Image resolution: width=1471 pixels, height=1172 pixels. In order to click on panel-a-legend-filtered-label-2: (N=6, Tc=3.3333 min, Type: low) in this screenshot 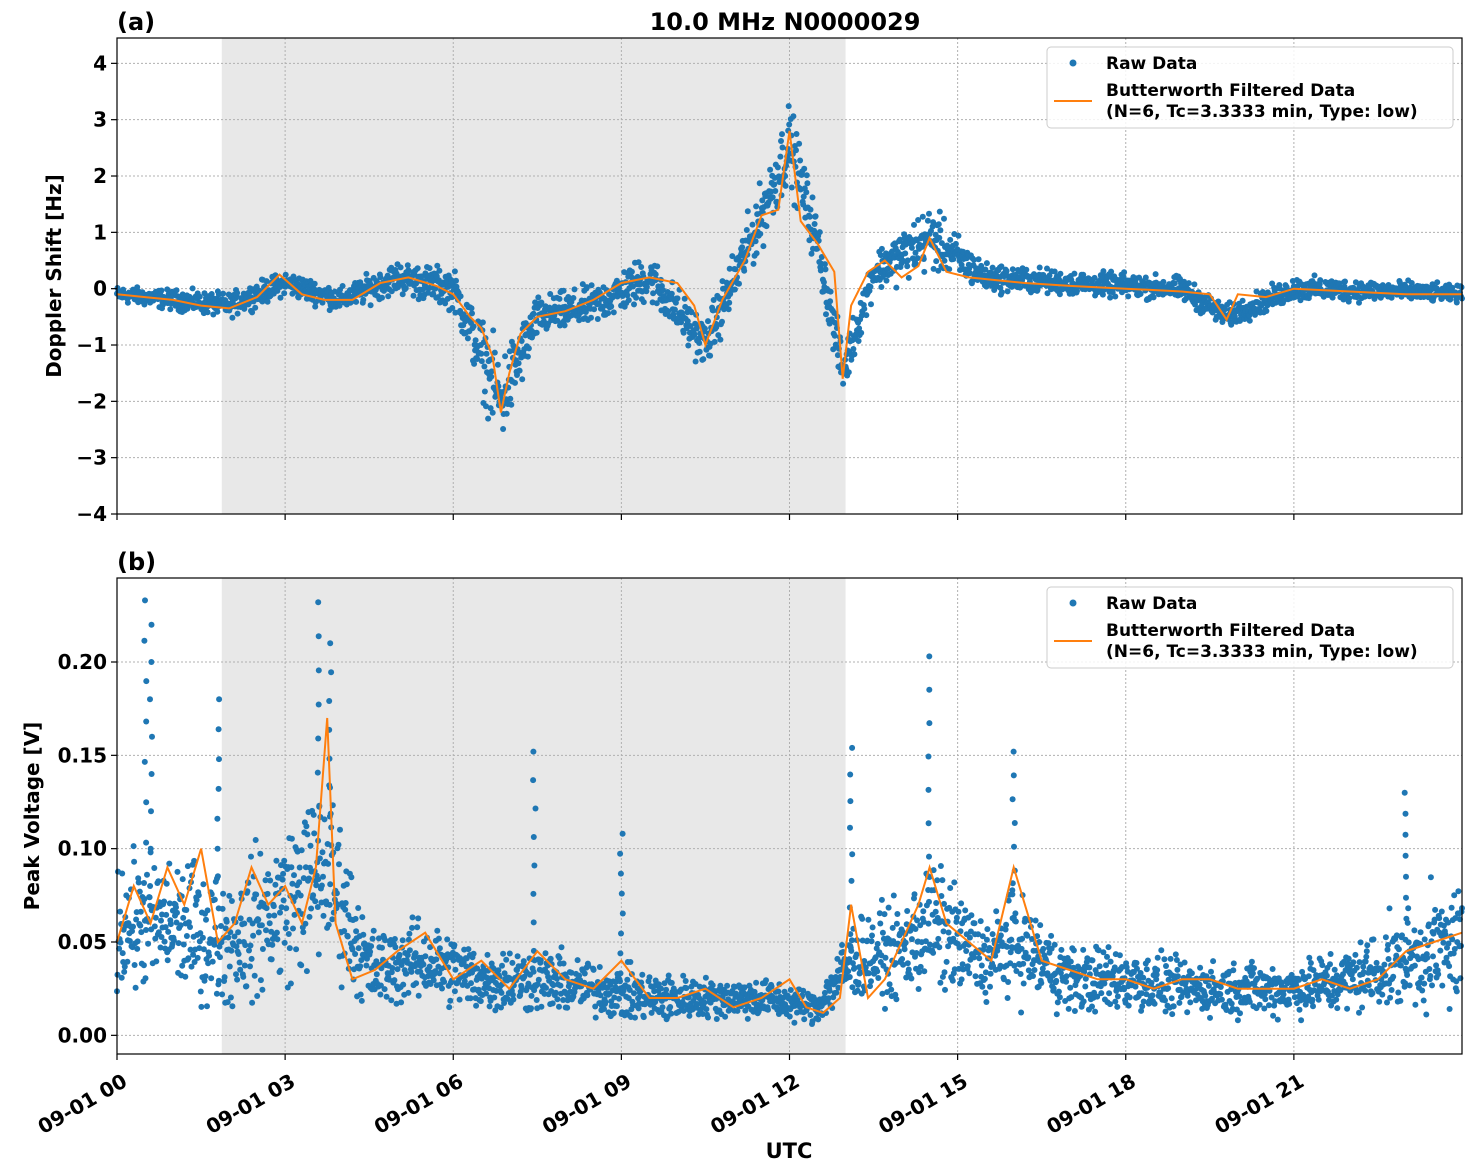, I will do `click(1262, 112)`.